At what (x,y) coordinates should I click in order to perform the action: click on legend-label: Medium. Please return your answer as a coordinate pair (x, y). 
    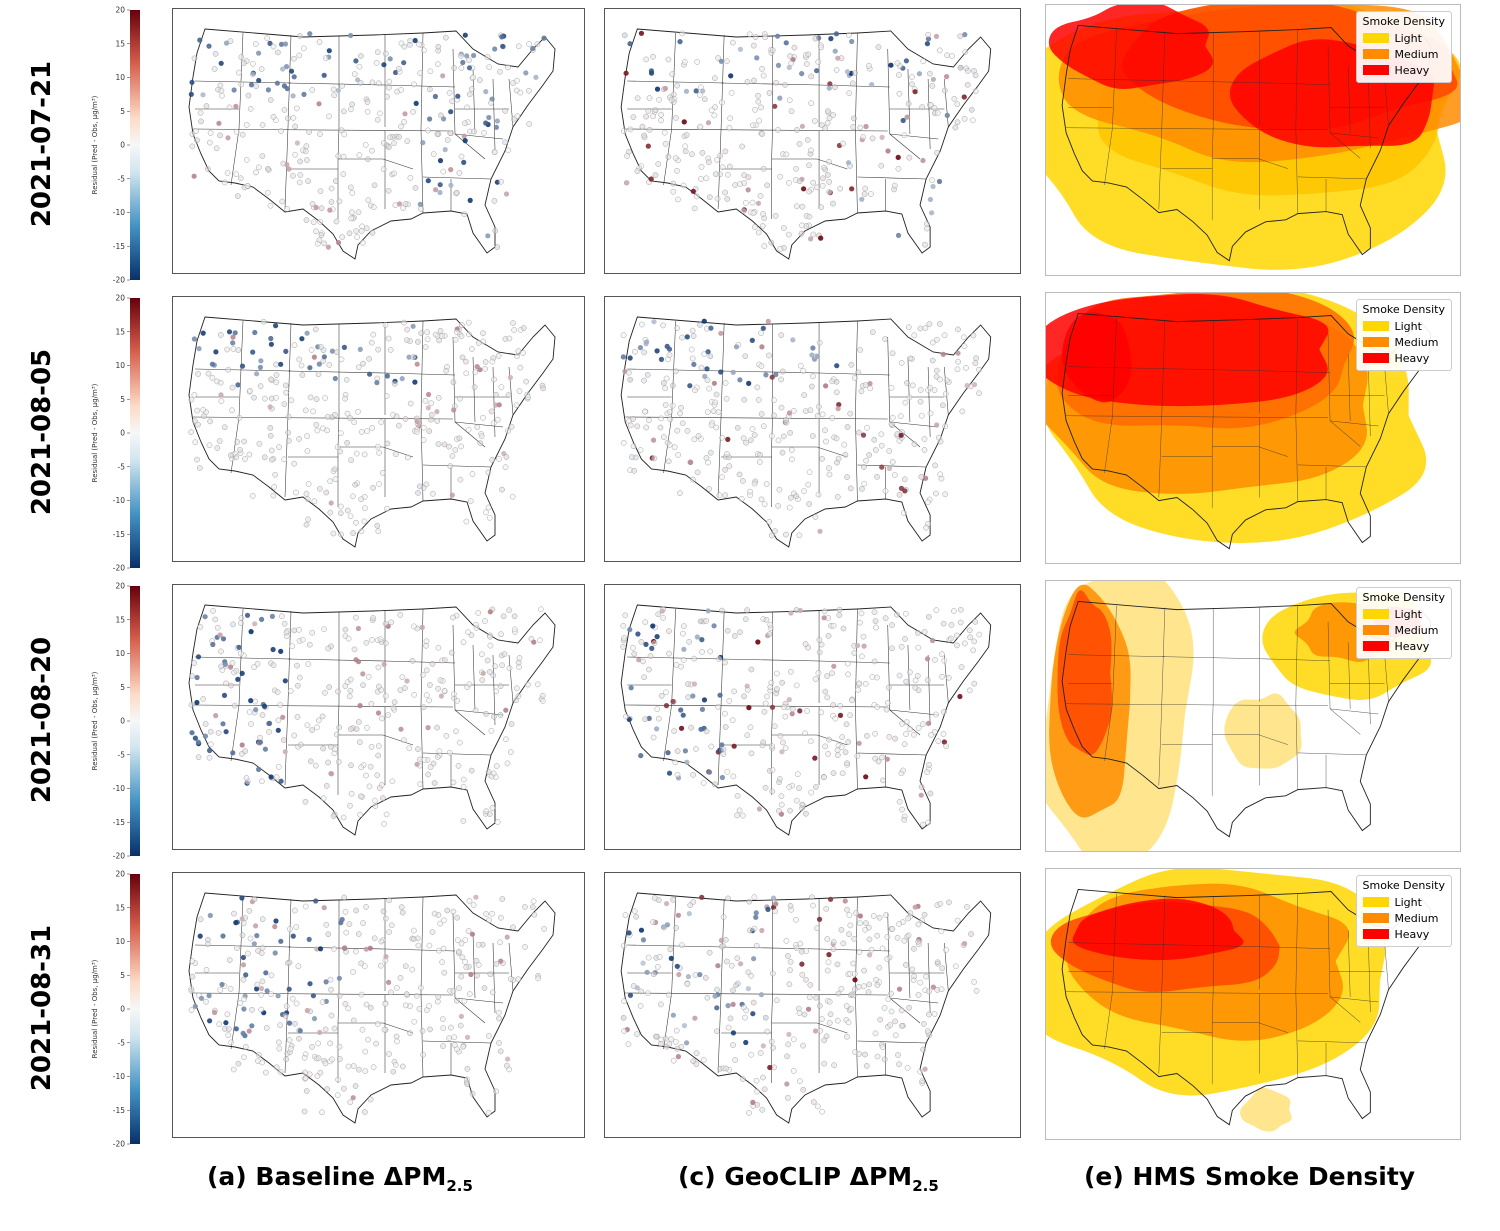
    Looking at the image, I should click on (1416, 630).